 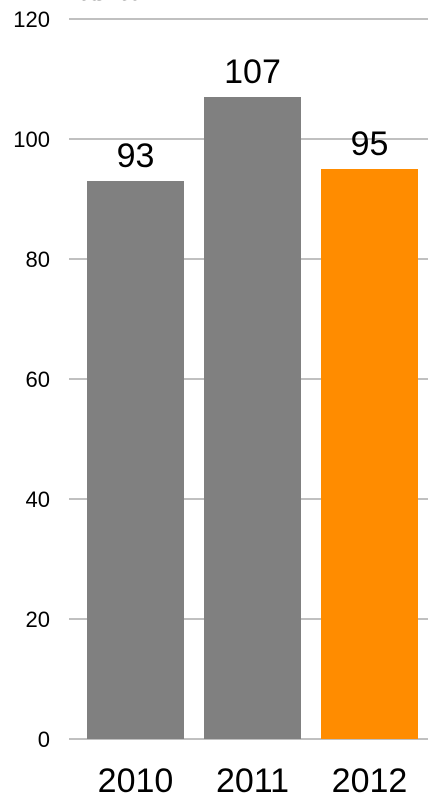 What do you see at coordinates (44, 739) in the screenshot?
I see `y-tick-label: 0` at bounding box center [44, 739].